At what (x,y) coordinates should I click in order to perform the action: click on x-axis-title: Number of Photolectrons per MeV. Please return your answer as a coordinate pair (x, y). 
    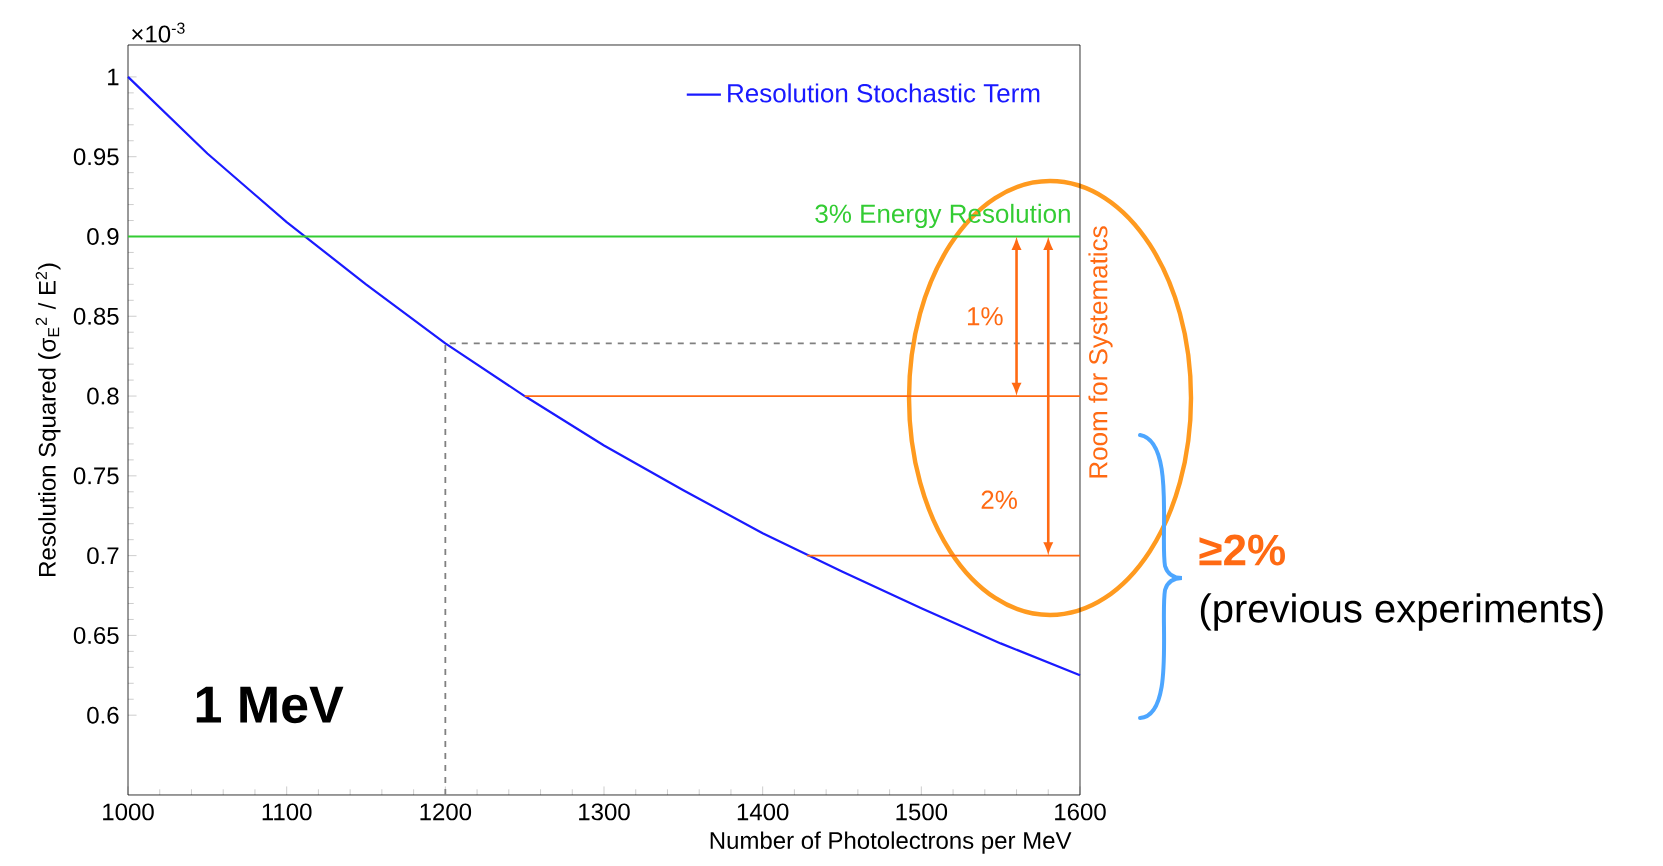
    Looking at the image, I should click on (891, 842).